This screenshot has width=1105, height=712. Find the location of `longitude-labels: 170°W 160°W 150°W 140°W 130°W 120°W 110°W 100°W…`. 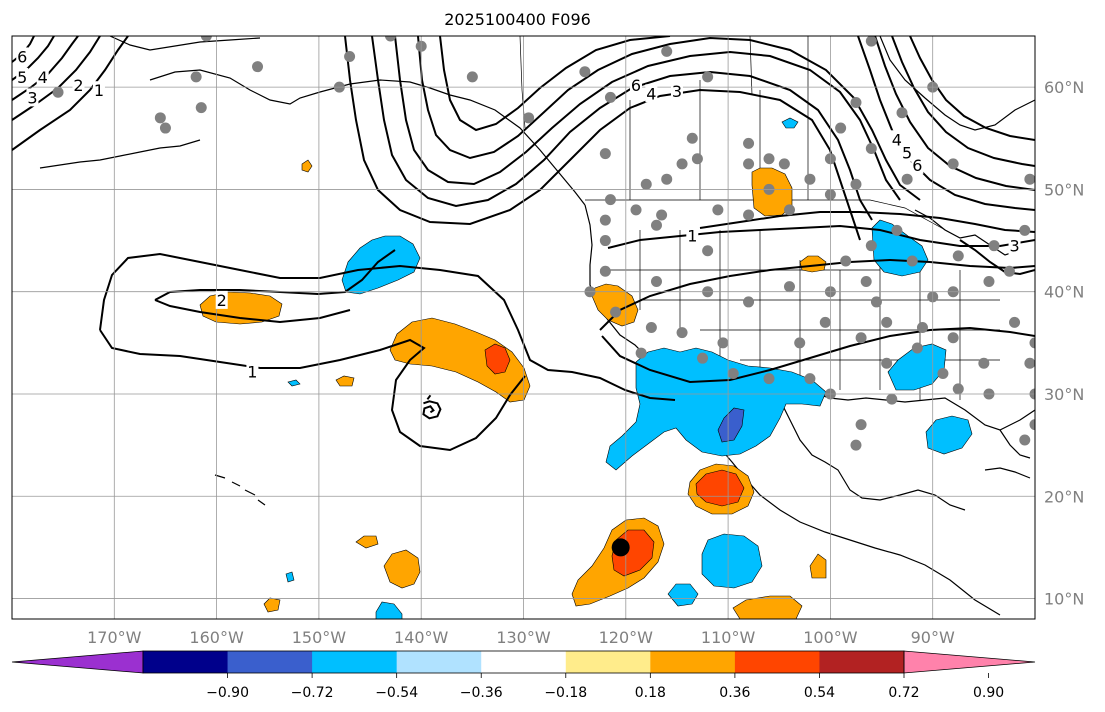

longitude-labels: 170°W 160°W 150°W 140°W 130°W 120°W 110°W 100°W… is located at coordinates (521, 637).